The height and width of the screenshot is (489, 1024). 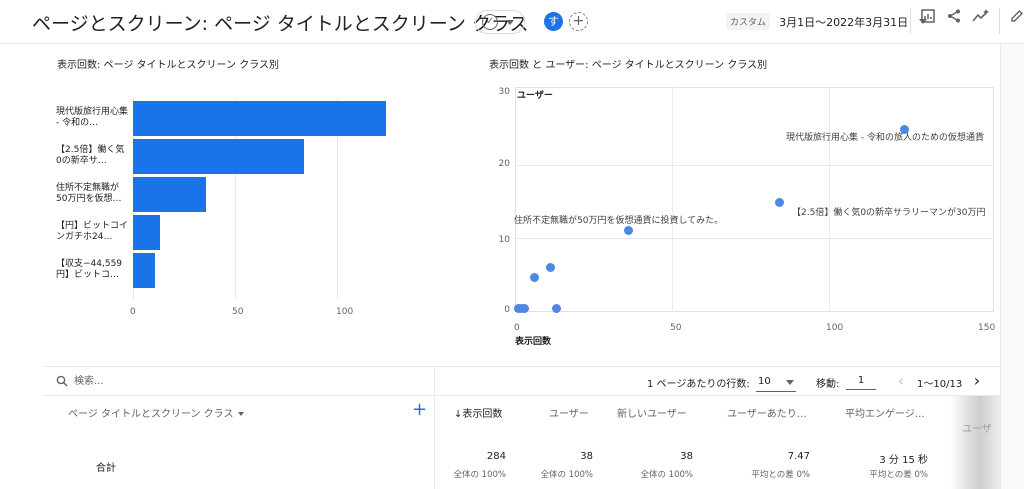 What do you see at coordinates (578, 21) in the screenshot?
I see `add-comparison-button: +` at bounding box center [578, 21].